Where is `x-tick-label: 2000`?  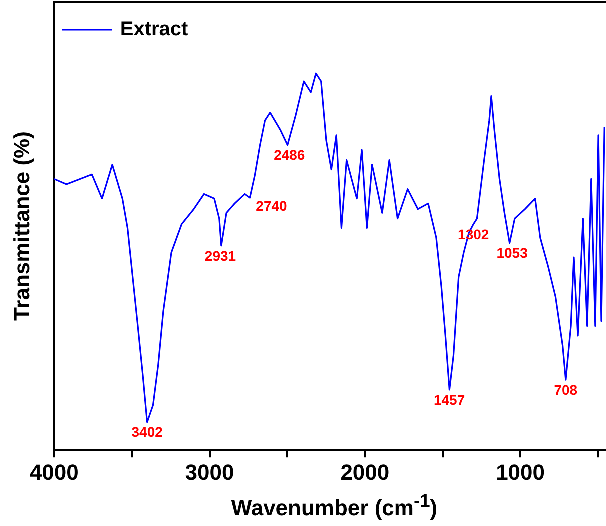 x-tick-label: 2000 is located at coordinates (365, 472).